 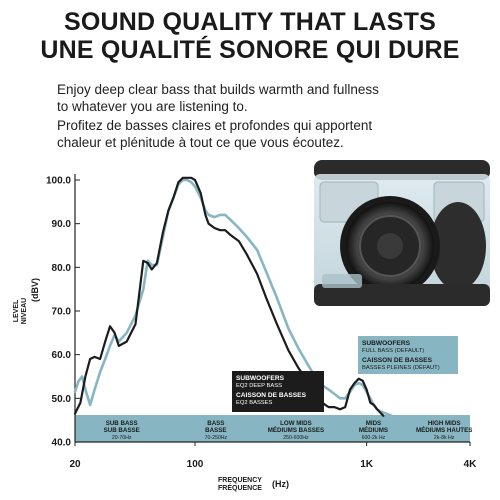 What do you see at coordinates (122, 430) in the screenshot?
I see `band-subtitle-0: SUB BASSE` at bounding box center [122, 430].